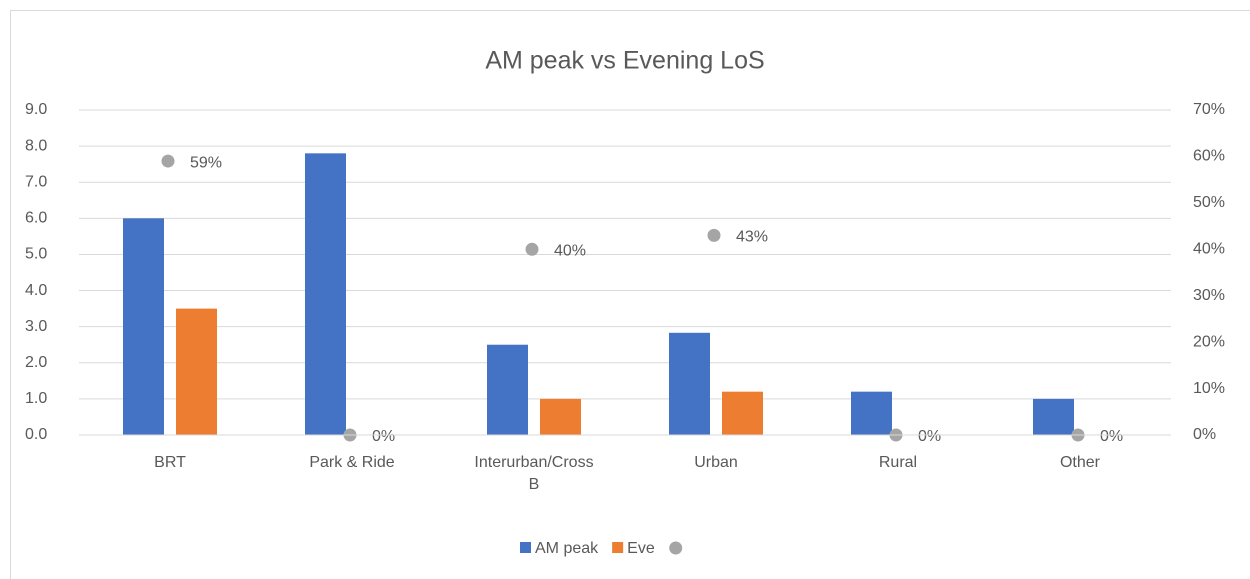 The width and height of the screenshot is (1250, 579). Describe the element at coordinates (1209, 249) in the screenshot. I see `y2-tick-label: 40%` at that location.